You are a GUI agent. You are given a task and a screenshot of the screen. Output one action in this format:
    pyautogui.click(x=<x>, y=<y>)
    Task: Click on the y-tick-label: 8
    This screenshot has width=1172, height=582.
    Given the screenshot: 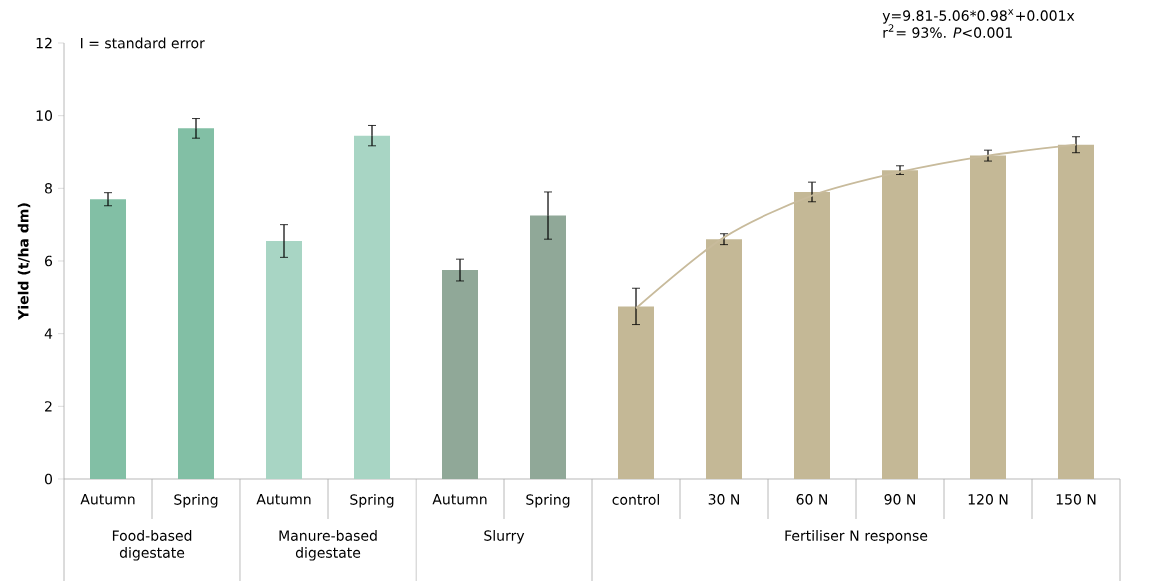 What is the action you would take?
    pyautogui.click(x=48, y=188)
    